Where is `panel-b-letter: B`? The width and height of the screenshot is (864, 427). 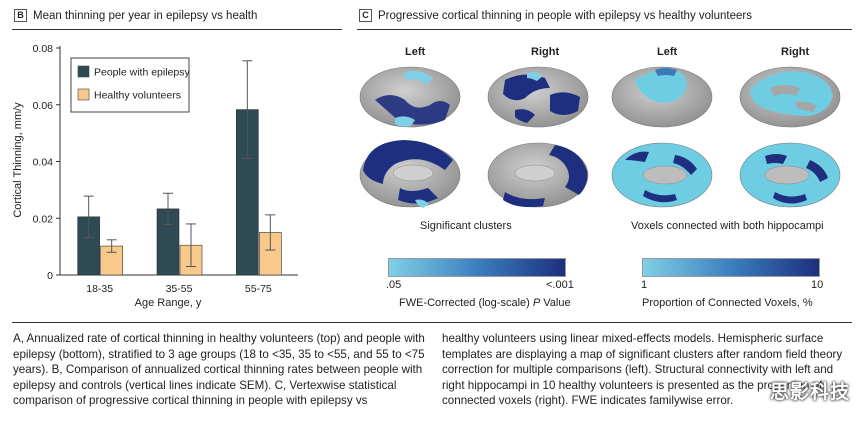
panel-b-letter: B is located at coordinates (20, 15).